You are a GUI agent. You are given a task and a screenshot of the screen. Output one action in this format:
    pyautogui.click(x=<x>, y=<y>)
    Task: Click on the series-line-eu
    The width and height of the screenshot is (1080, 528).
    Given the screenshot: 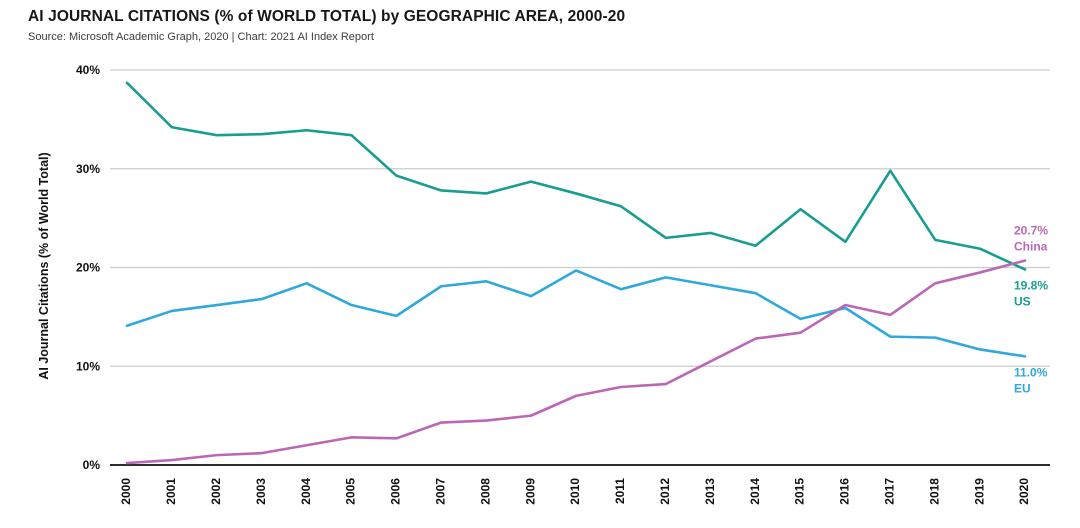 What is the action you would take?
    pyautogui.click(x=576, y=313)
    